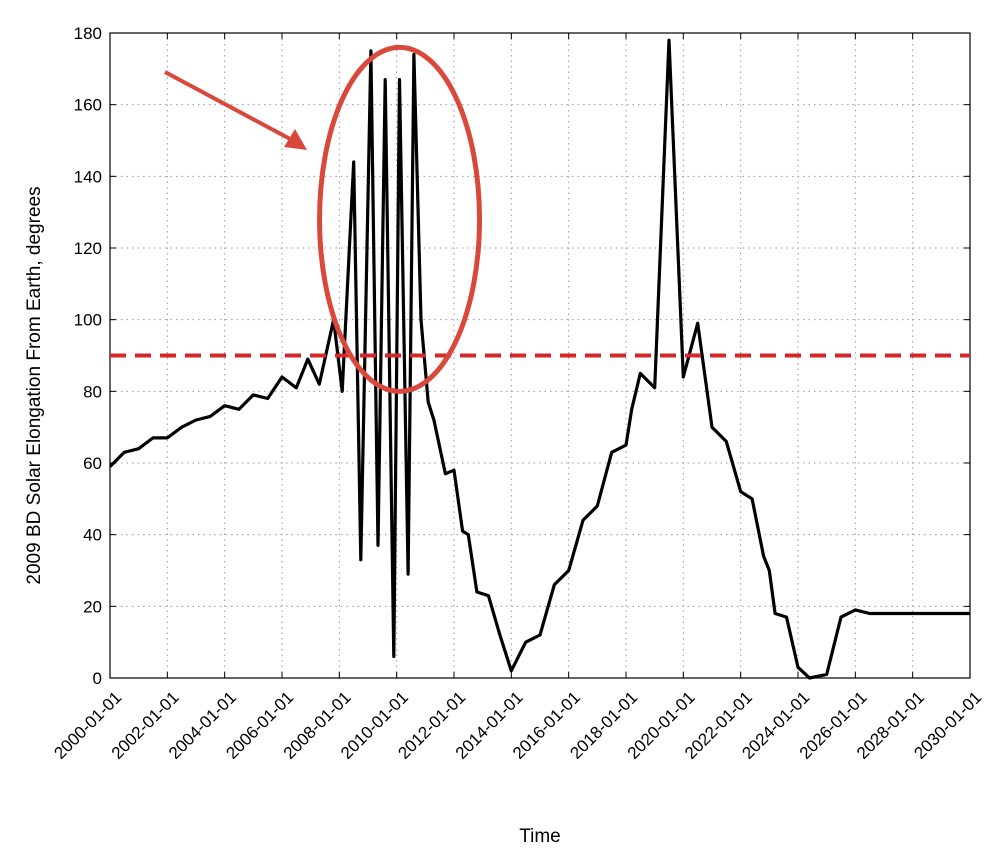 This screenshot has height=857, width=985. What do you see at coordinates (88, 248) in the screenshot?
I see `y-tick-label: 120` at bounding box center [88, 248].